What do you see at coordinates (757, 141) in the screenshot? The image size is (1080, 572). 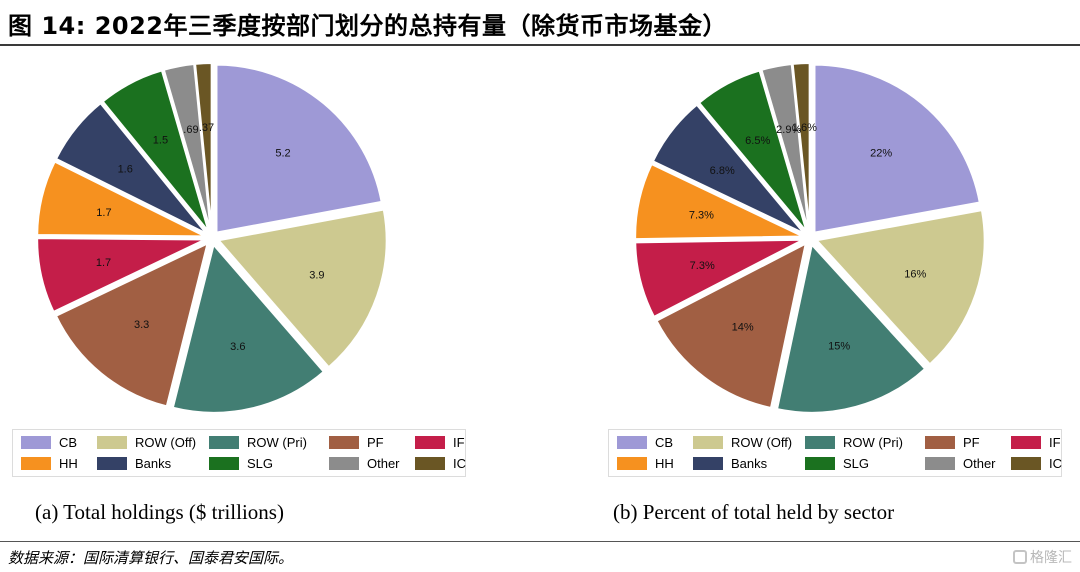 I see `slice-label-slg: 6.5%` at bounding box center [757, 141].